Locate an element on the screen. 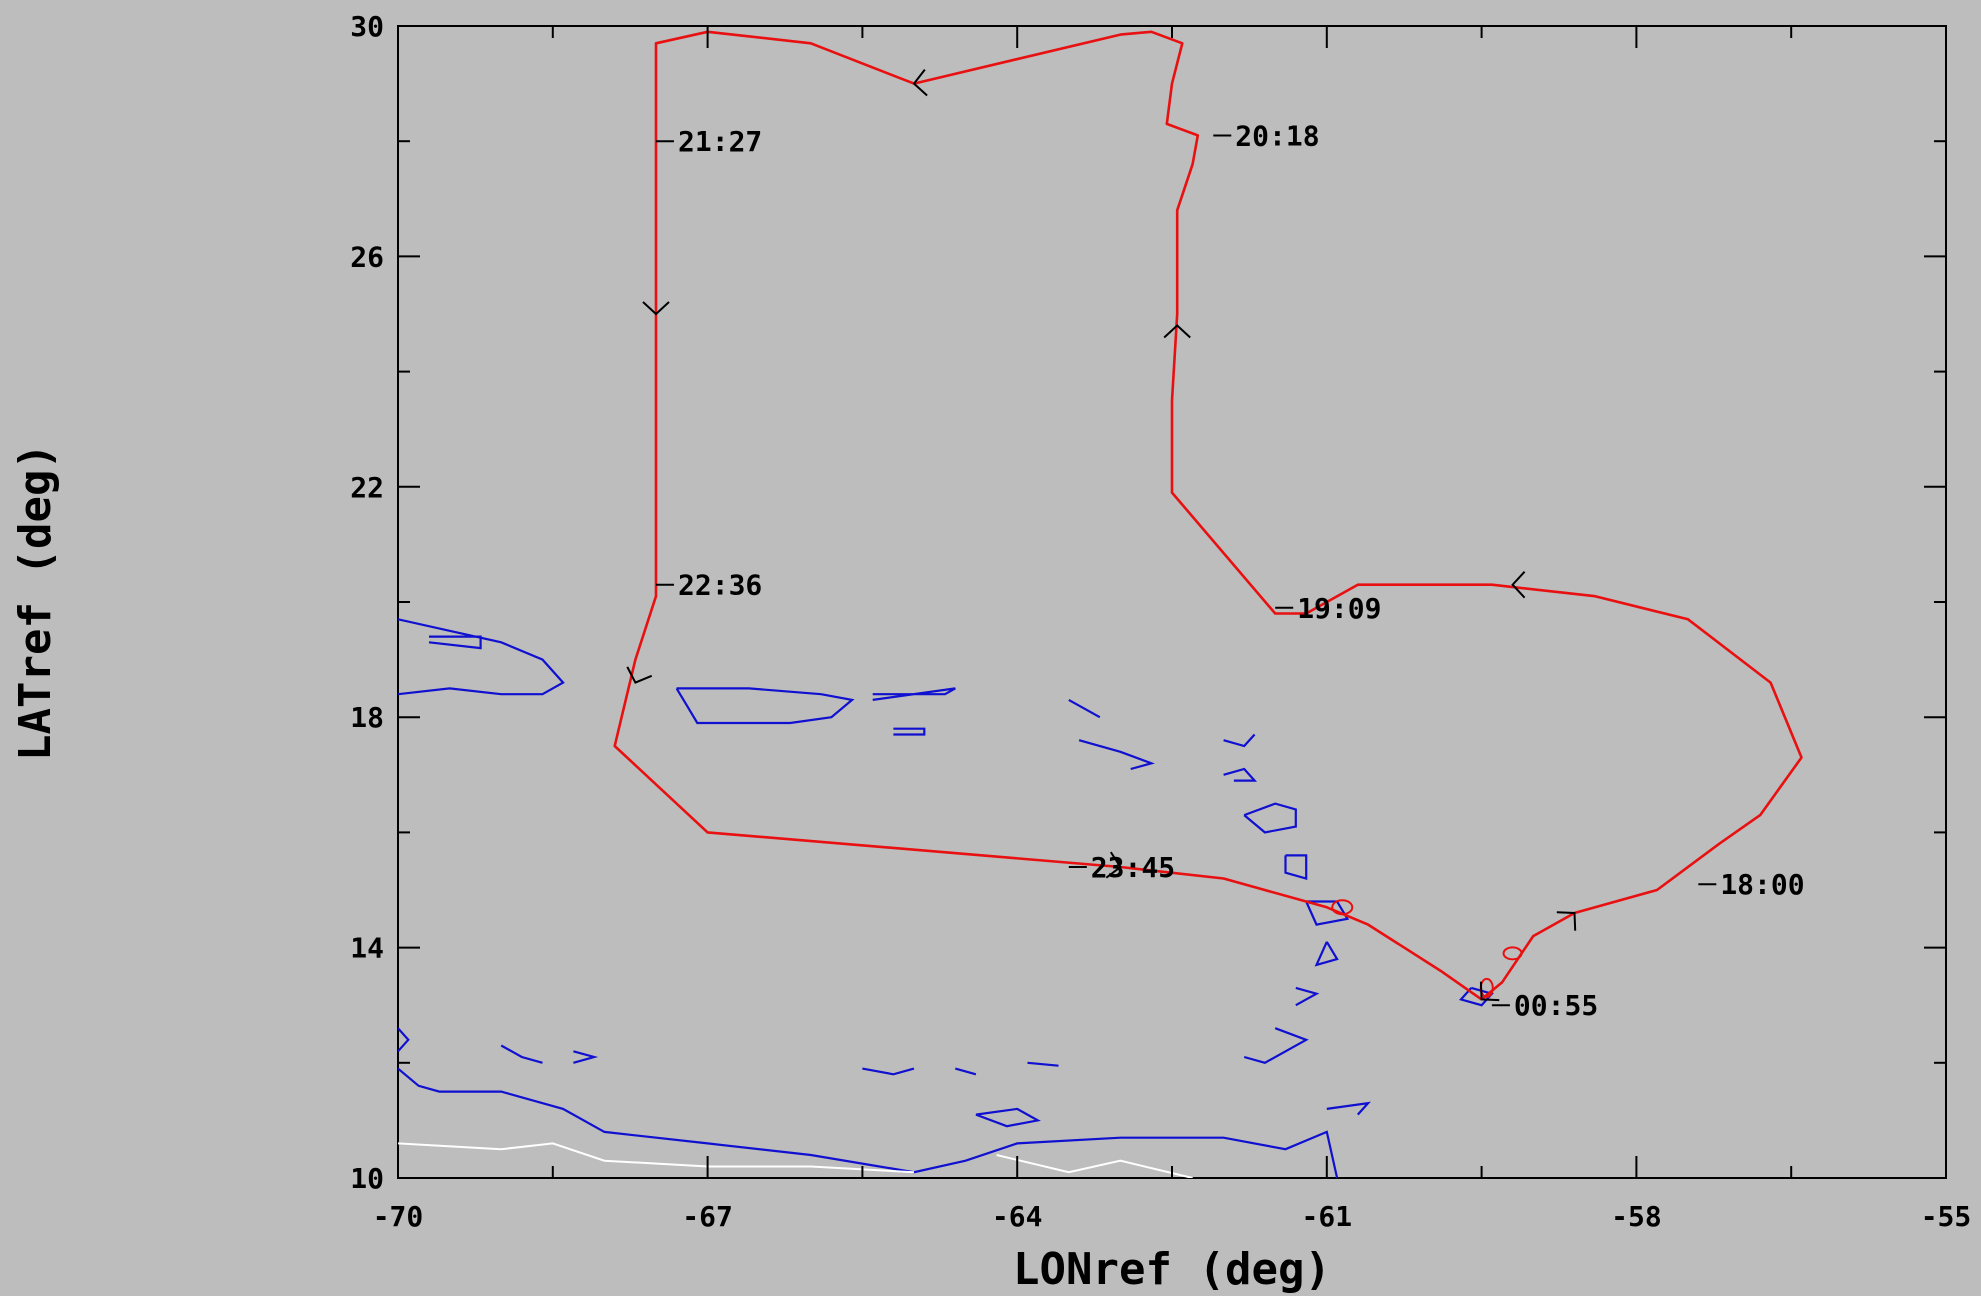 The width and height of the screenshot is (1981, 1296). x-tick-label: -70 is located at coordinates (398, 1216).